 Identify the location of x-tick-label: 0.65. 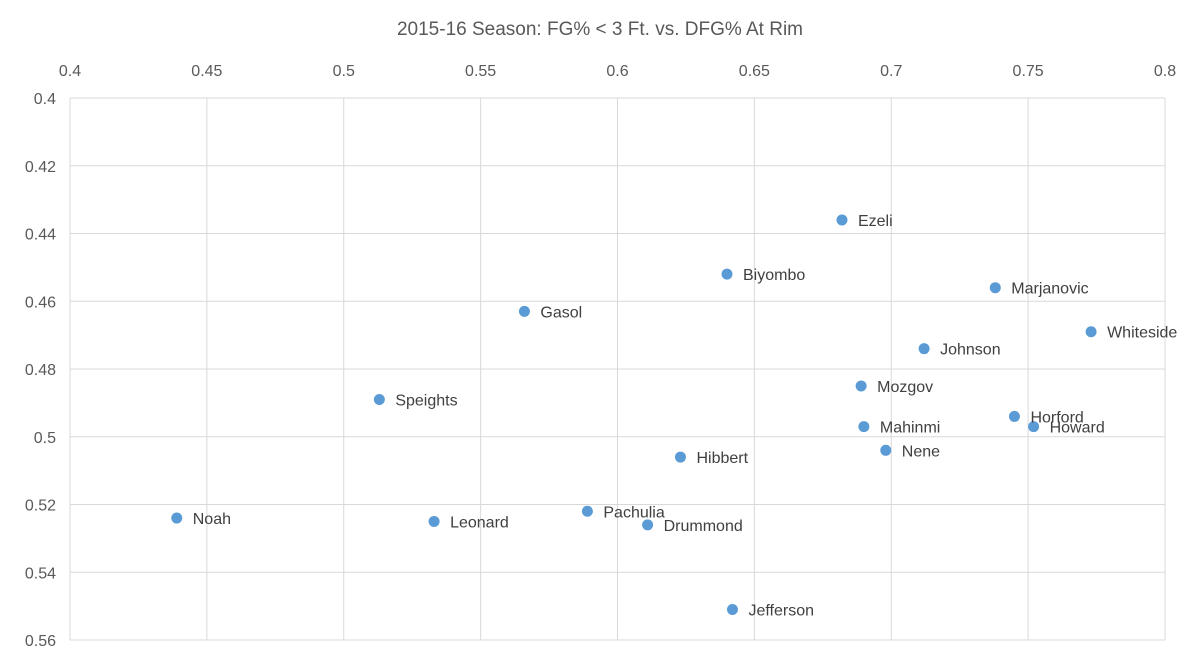
(754, 71).